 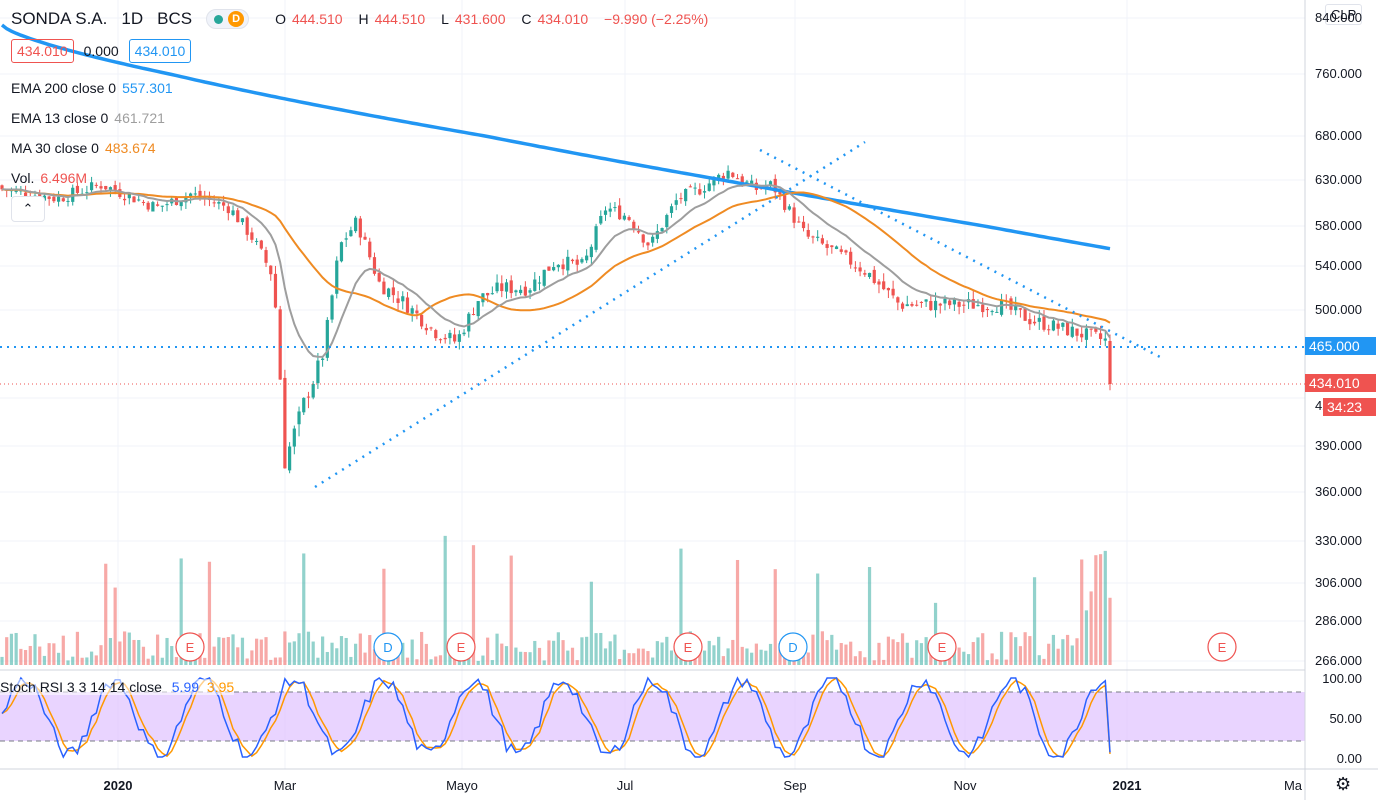 I want to click on sell-price-button: 434.010, so click(x=42, y=51).